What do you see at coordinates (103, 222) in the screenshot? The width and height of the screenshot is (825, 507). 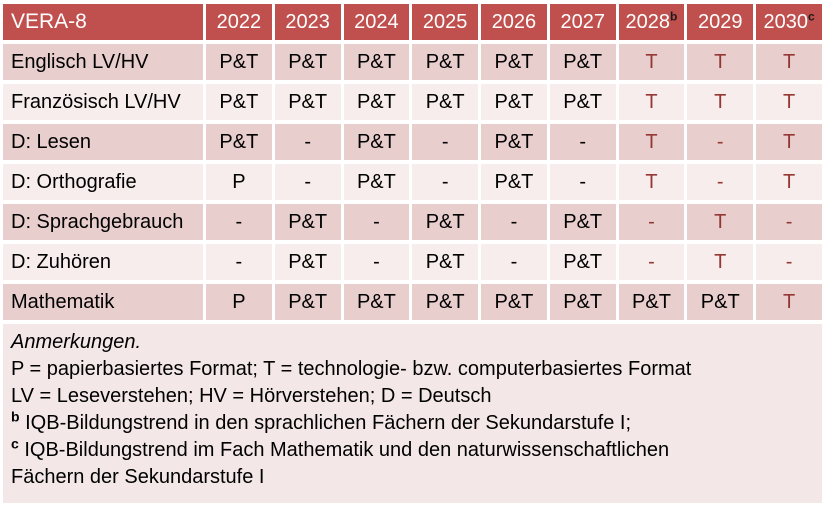 I see `row-label: D: Sprachgebrauch` at bounding box center [103, 222].